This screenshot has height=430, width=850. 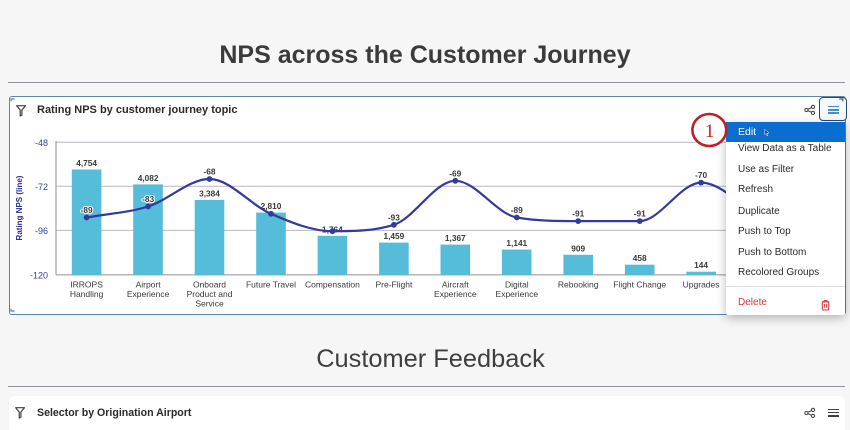 I want to click on svg-text: -72, so click(x=41, y=187).